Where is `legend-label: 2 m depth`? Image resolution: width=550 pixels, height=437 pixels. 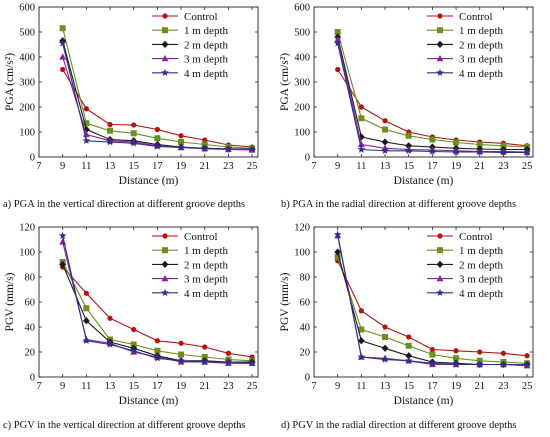 legend-label: 2 m depth is located at coordinates (481, 45).